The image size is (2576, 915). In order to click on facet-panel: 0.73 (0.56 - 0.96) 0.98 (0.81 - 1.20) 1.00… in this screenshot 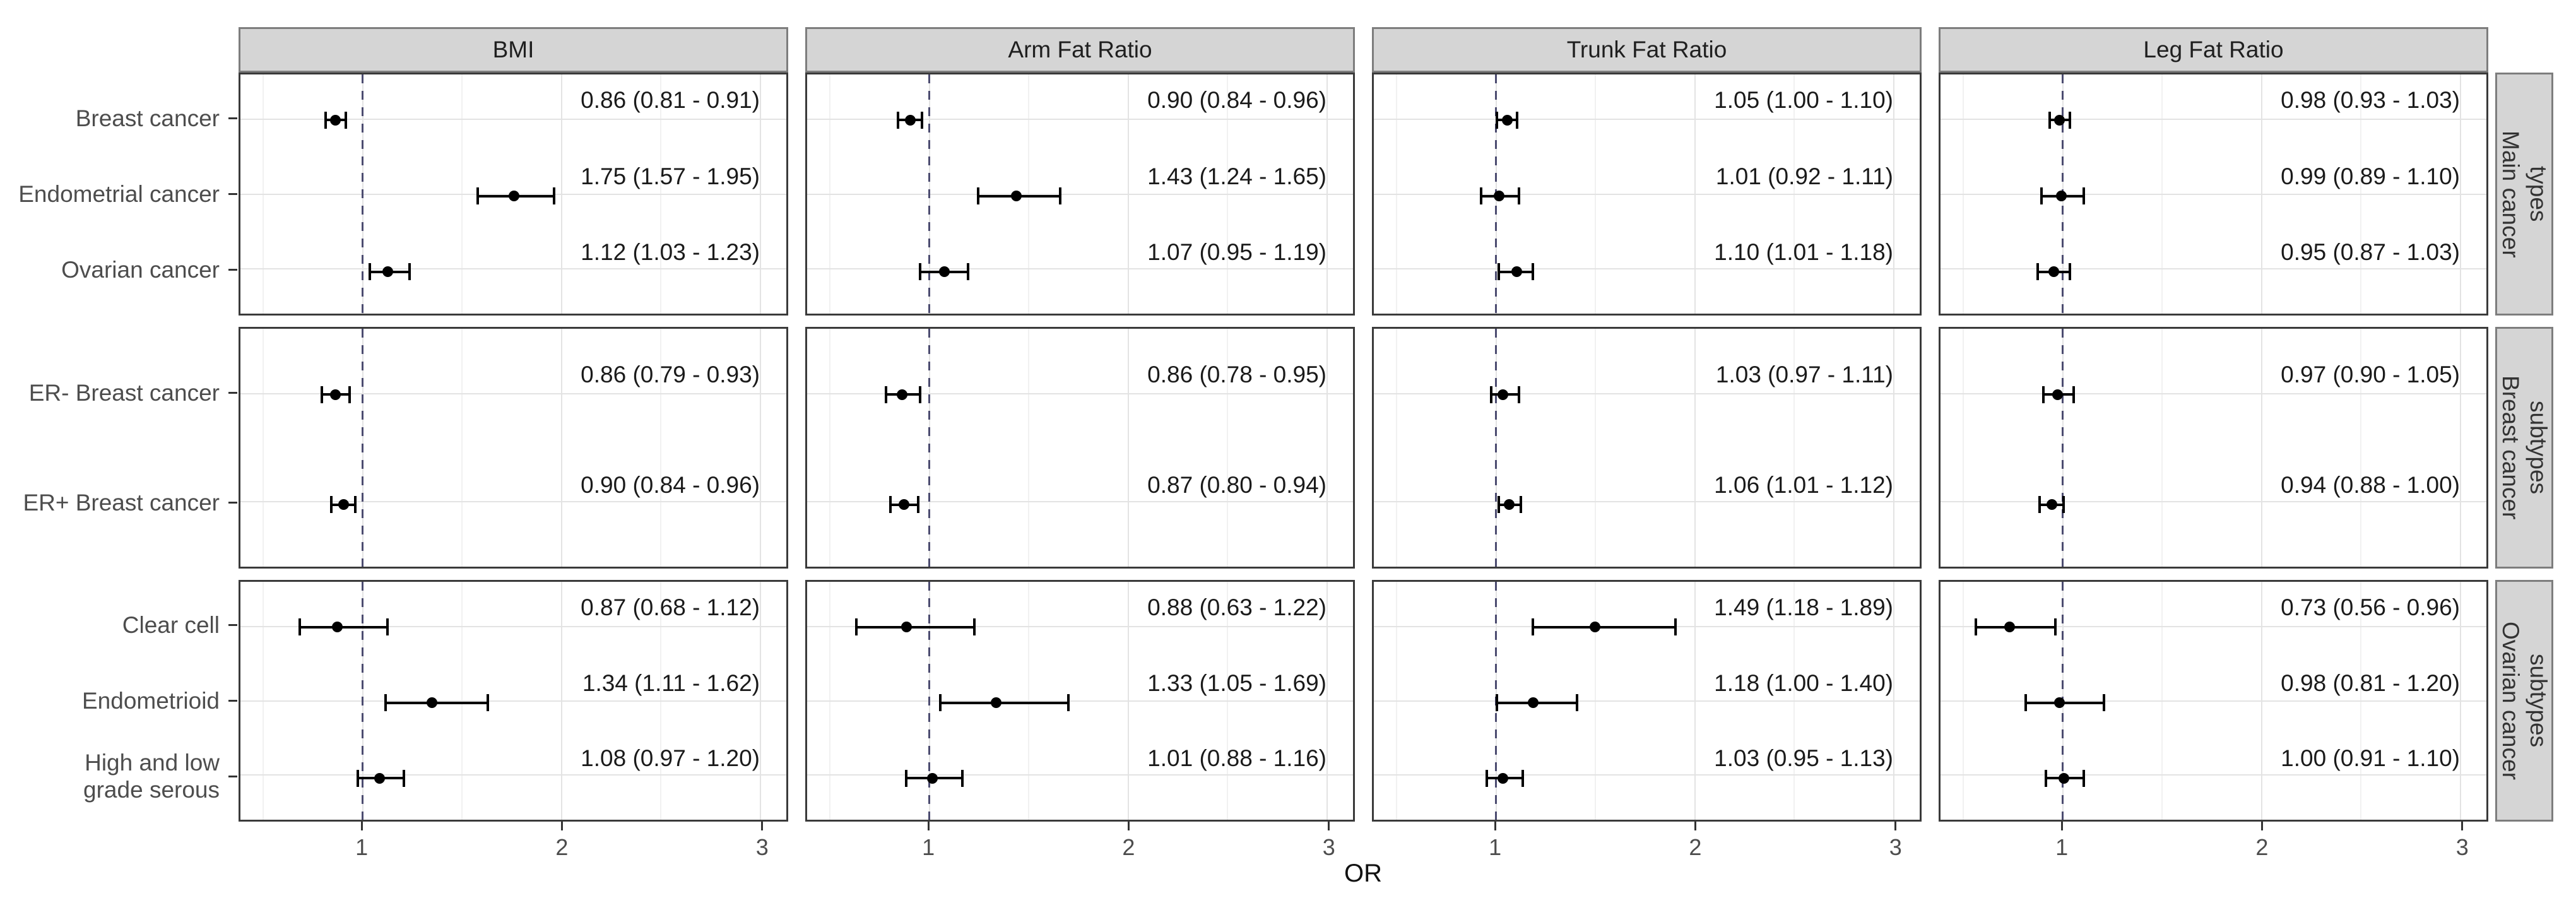, I will do `click(2213, 701)`.